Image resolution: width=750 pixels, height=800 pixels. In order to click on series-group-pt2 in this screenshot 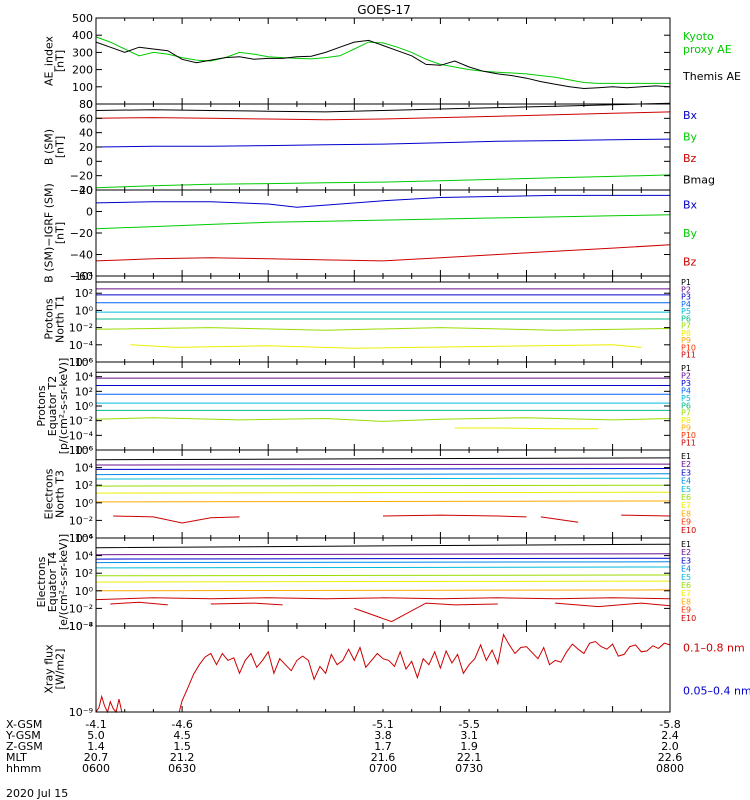, I will do `click(383, 400)`.